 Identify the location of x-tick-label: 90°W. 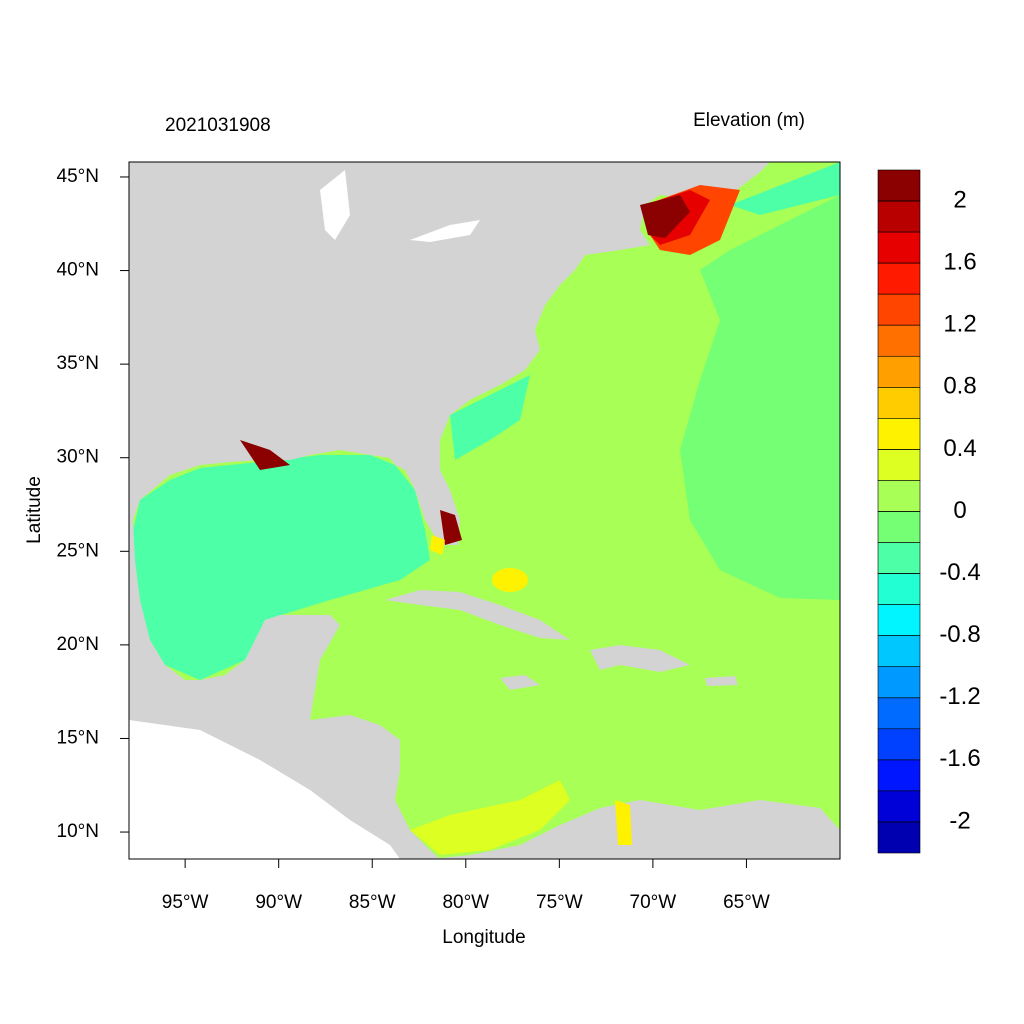
(278, 902).